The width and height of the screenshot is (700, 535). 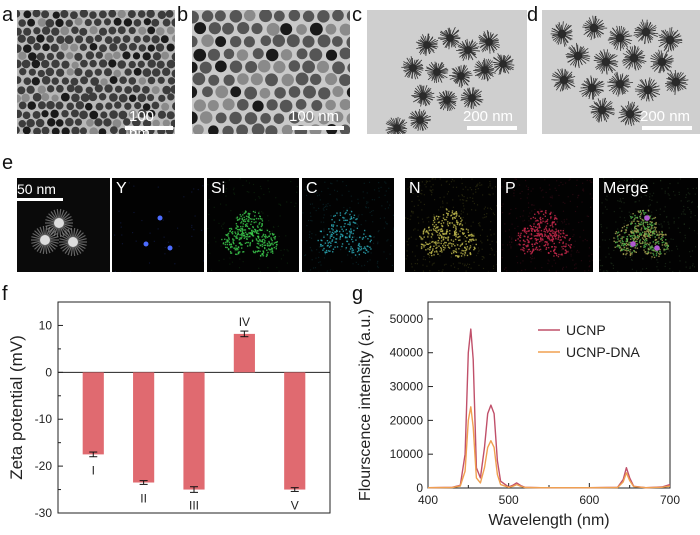 What do you see at coordinates (46, 325) in the screenshot?
I see `y-tick-label: 10` at bounding box center [46, 325].